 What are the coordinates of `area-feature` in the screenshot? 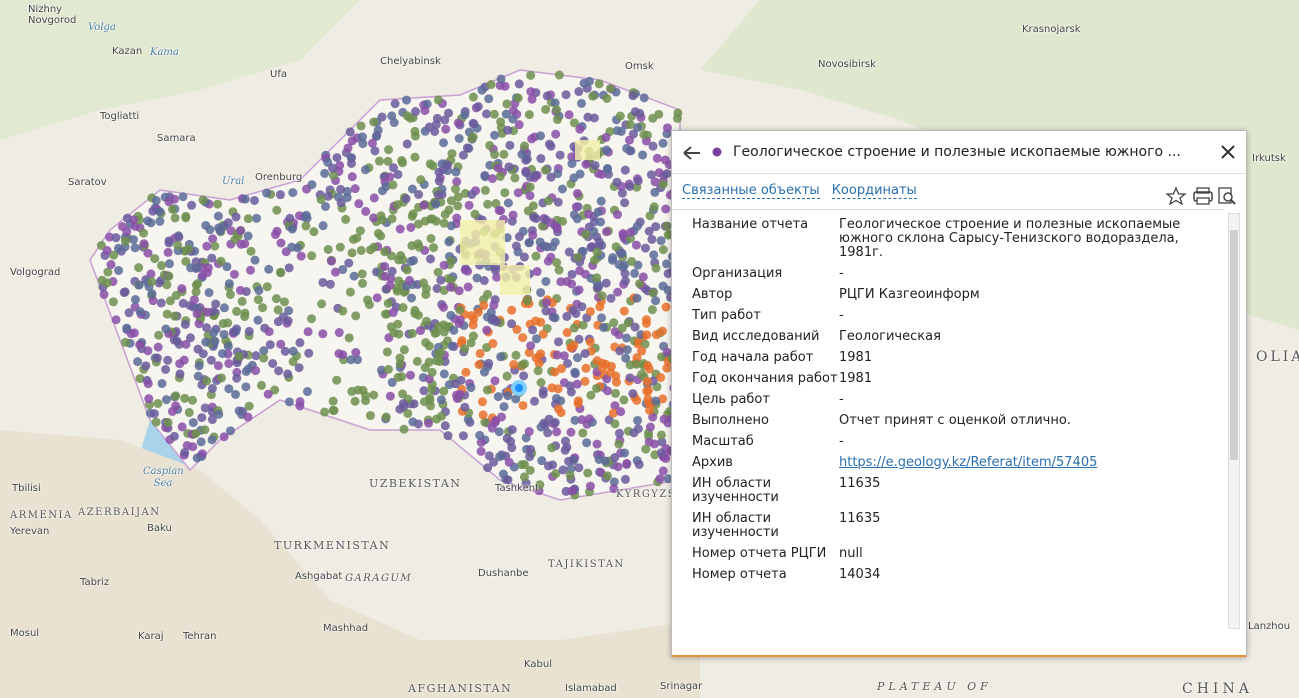 It's located at (482, 242).